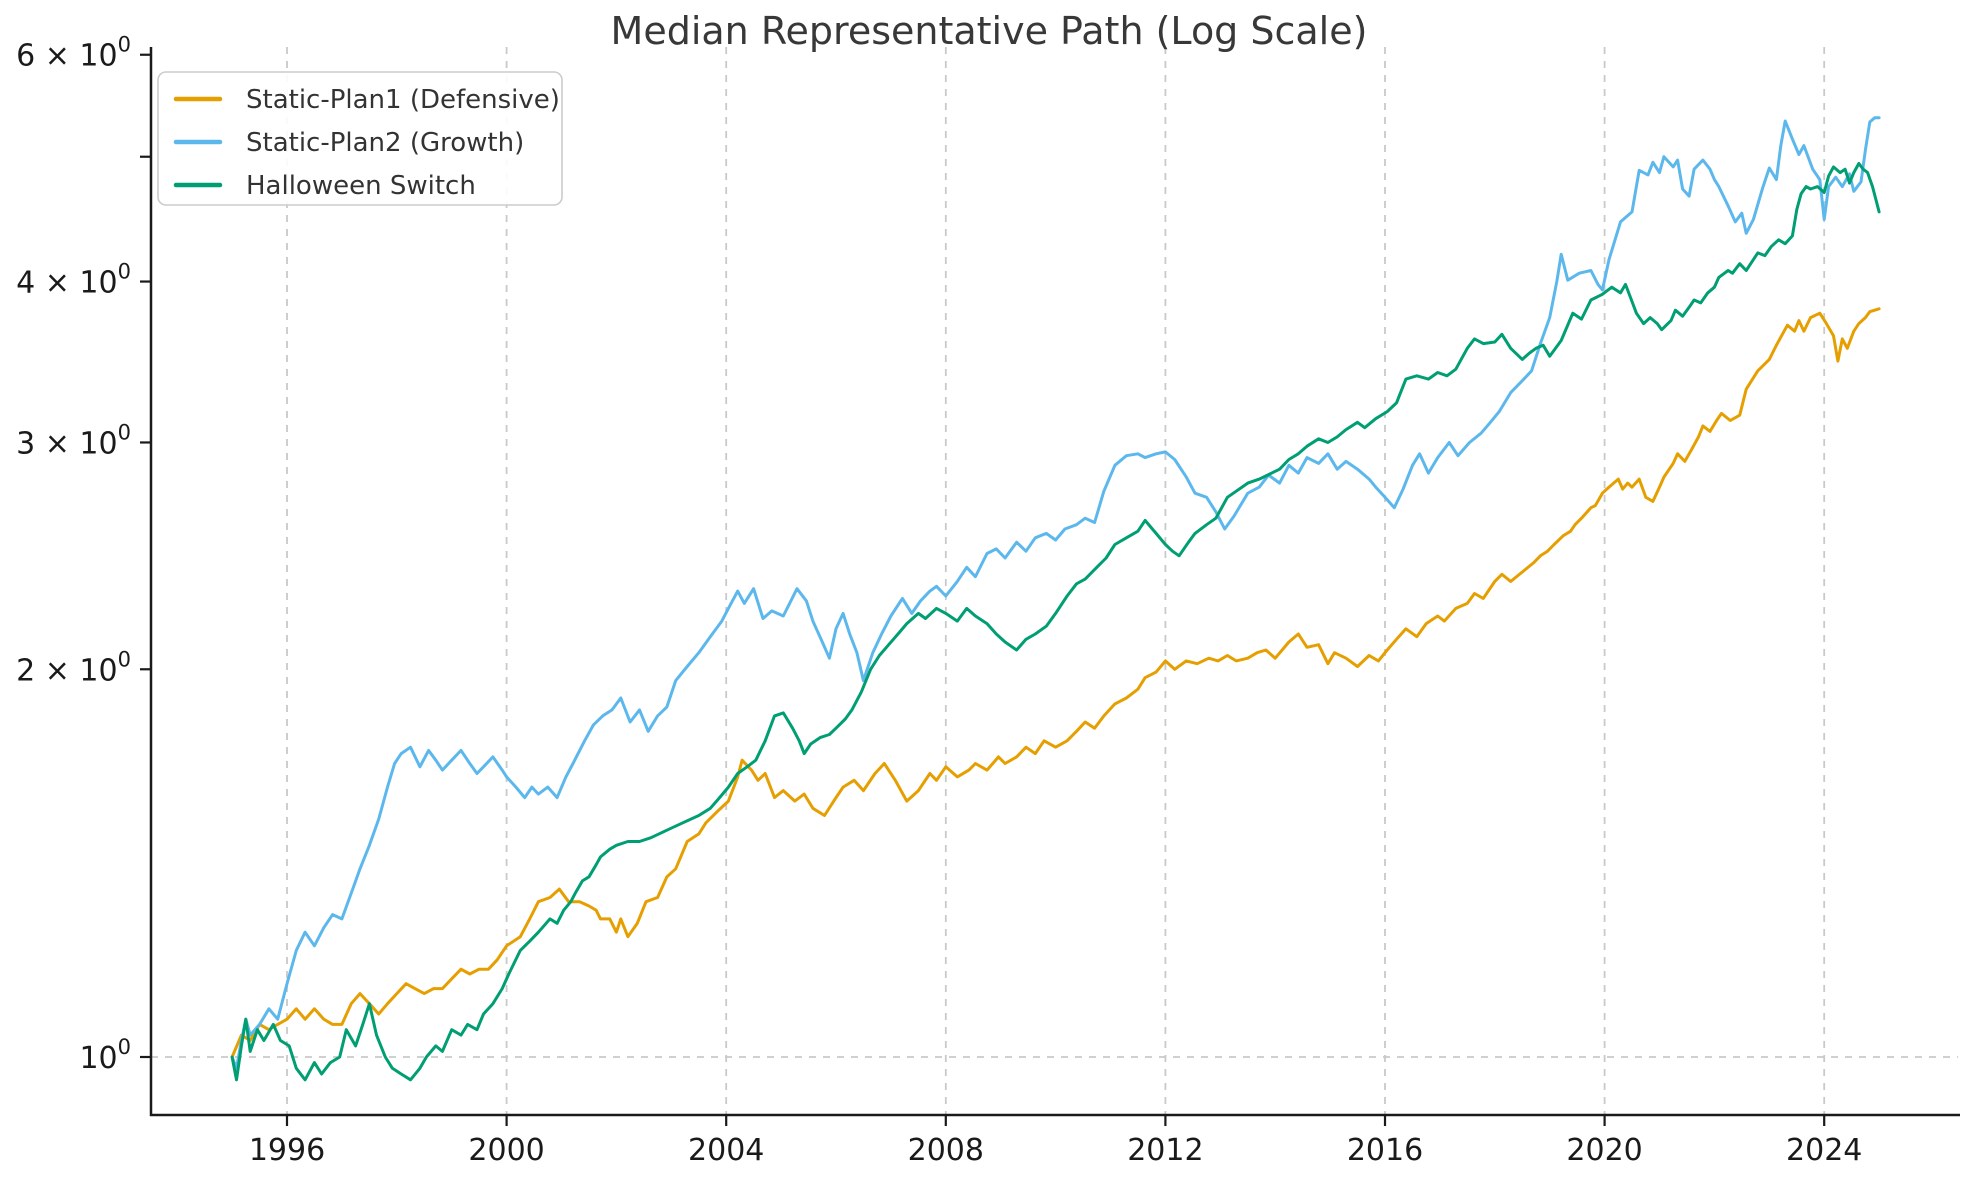 The width and height of the screenshot is (1979, 1180). Describe the element at coordinates (105, 1055) in the screenshot. I see `y-axis-tick-label: 100` at that location.